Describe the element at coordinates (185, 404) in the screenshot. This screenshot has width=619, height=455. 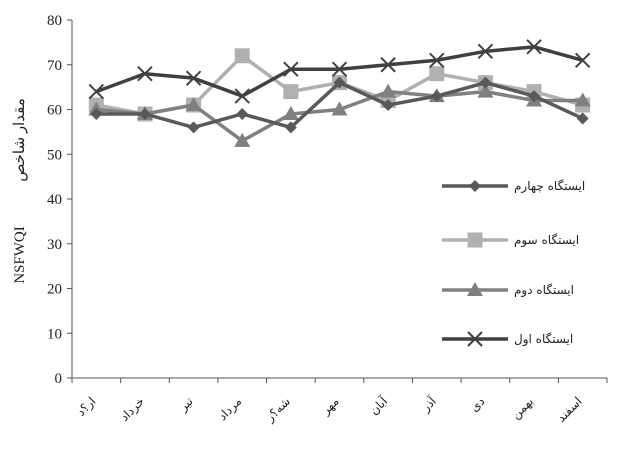
I see `x-tick-label: تیر` at that location.